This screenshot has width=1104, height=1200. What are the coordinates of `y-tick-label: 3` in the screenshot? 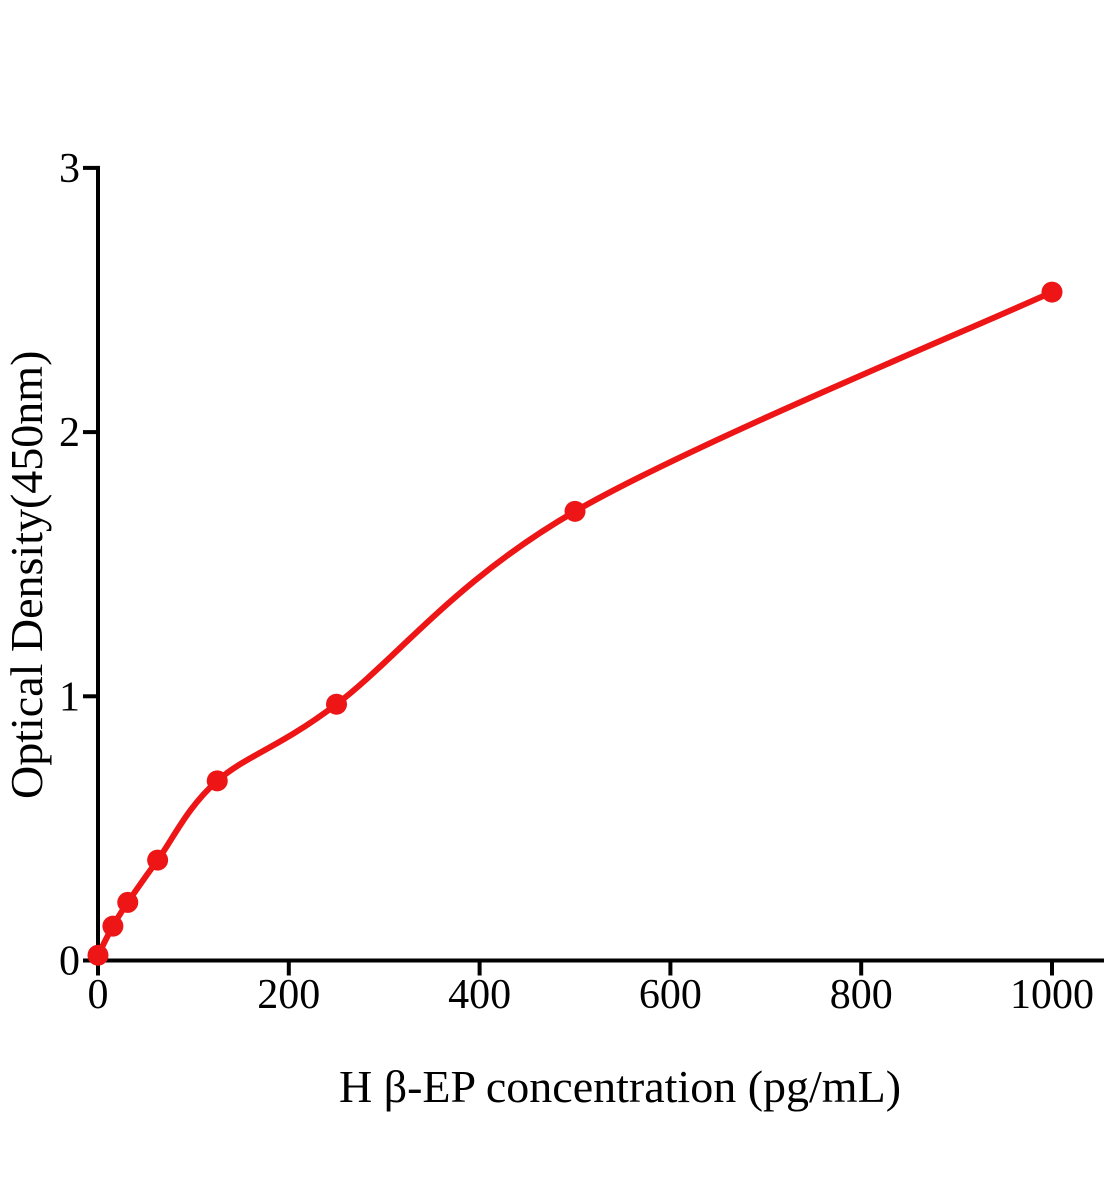 It's located at (69, 169).